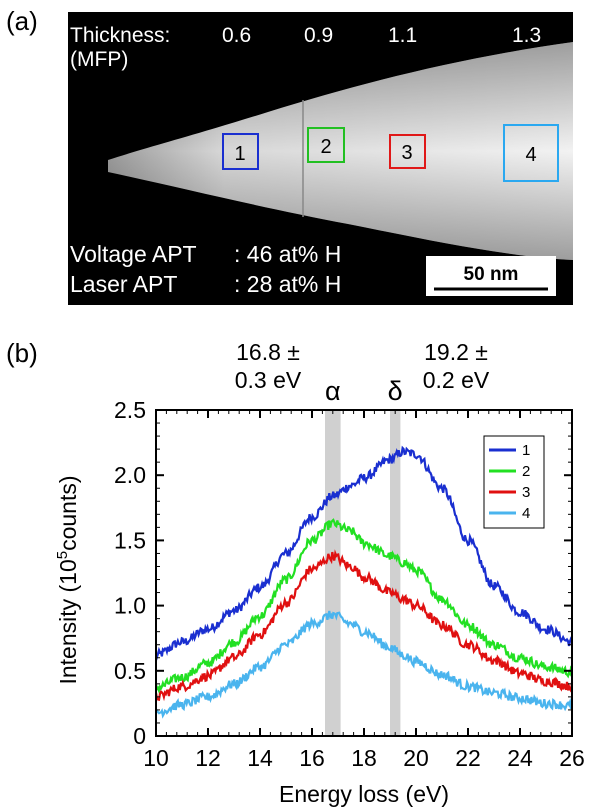  Describe the element at coordinates (514, 482) in the screenshot. I see `legend: 1 2 3 4` at that location.